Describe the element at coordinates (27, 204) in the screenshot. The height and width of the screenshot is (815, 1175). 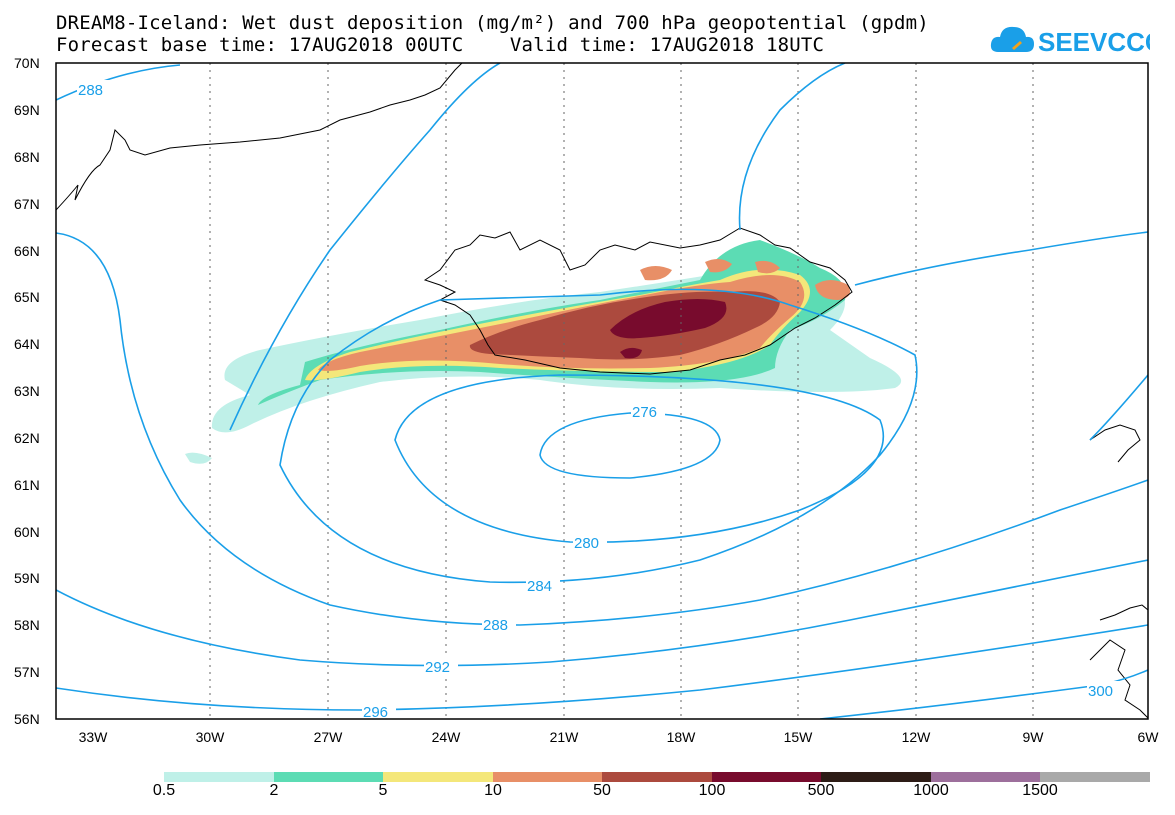
I see `lat-label: 67N` at that location.